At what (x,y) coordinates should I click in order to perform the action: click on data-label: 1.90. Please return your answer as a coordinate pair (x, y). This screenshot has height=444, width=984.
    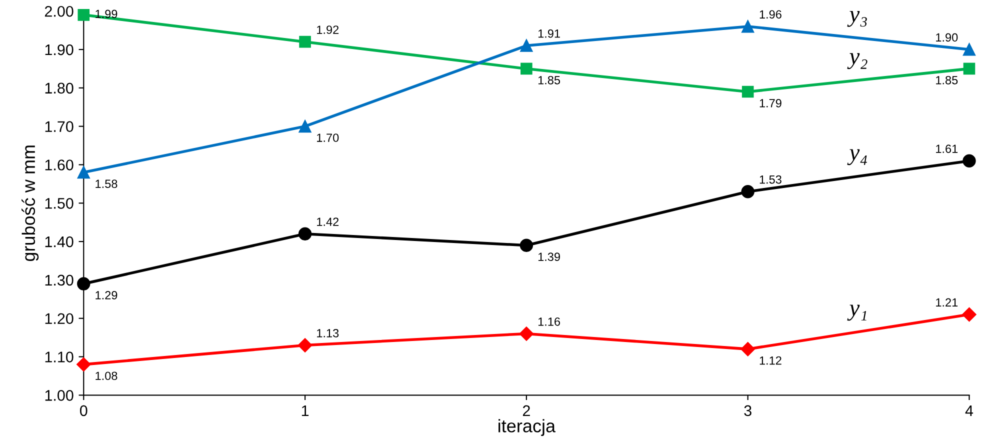
    Looking at the image, I should click on (947, 37).